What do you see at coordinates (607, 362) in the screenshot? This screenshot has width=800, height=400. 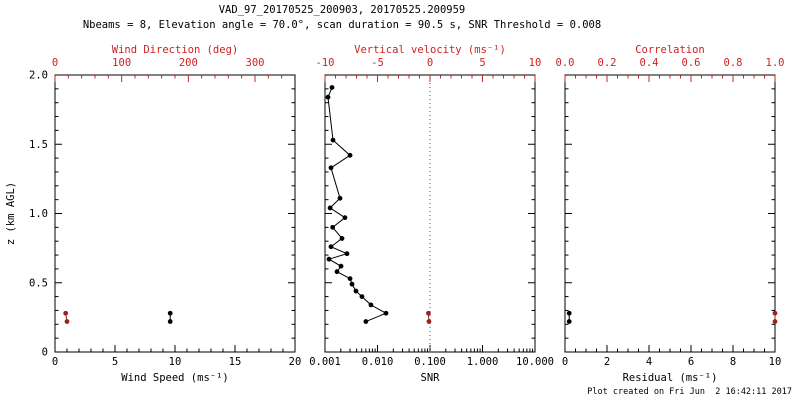 I see `x-bottom-tick-label: 2` at bounding box center [607, 362].